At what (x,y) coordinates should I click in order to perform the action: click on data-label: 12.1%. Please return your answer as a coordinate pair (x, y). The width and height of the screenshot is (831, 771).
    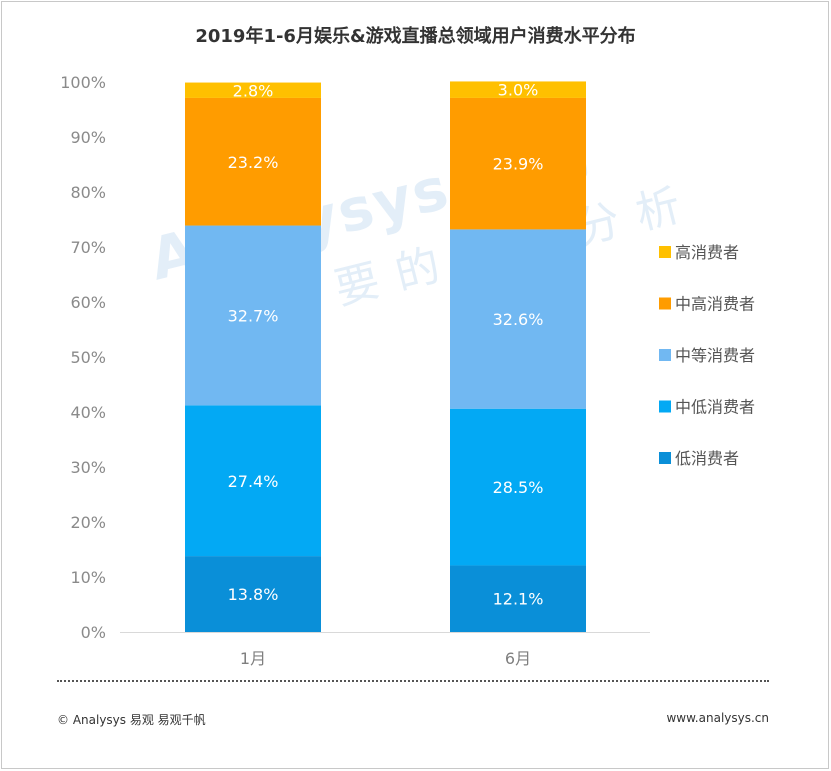
    Looking at the image, I should click on (518, 599).